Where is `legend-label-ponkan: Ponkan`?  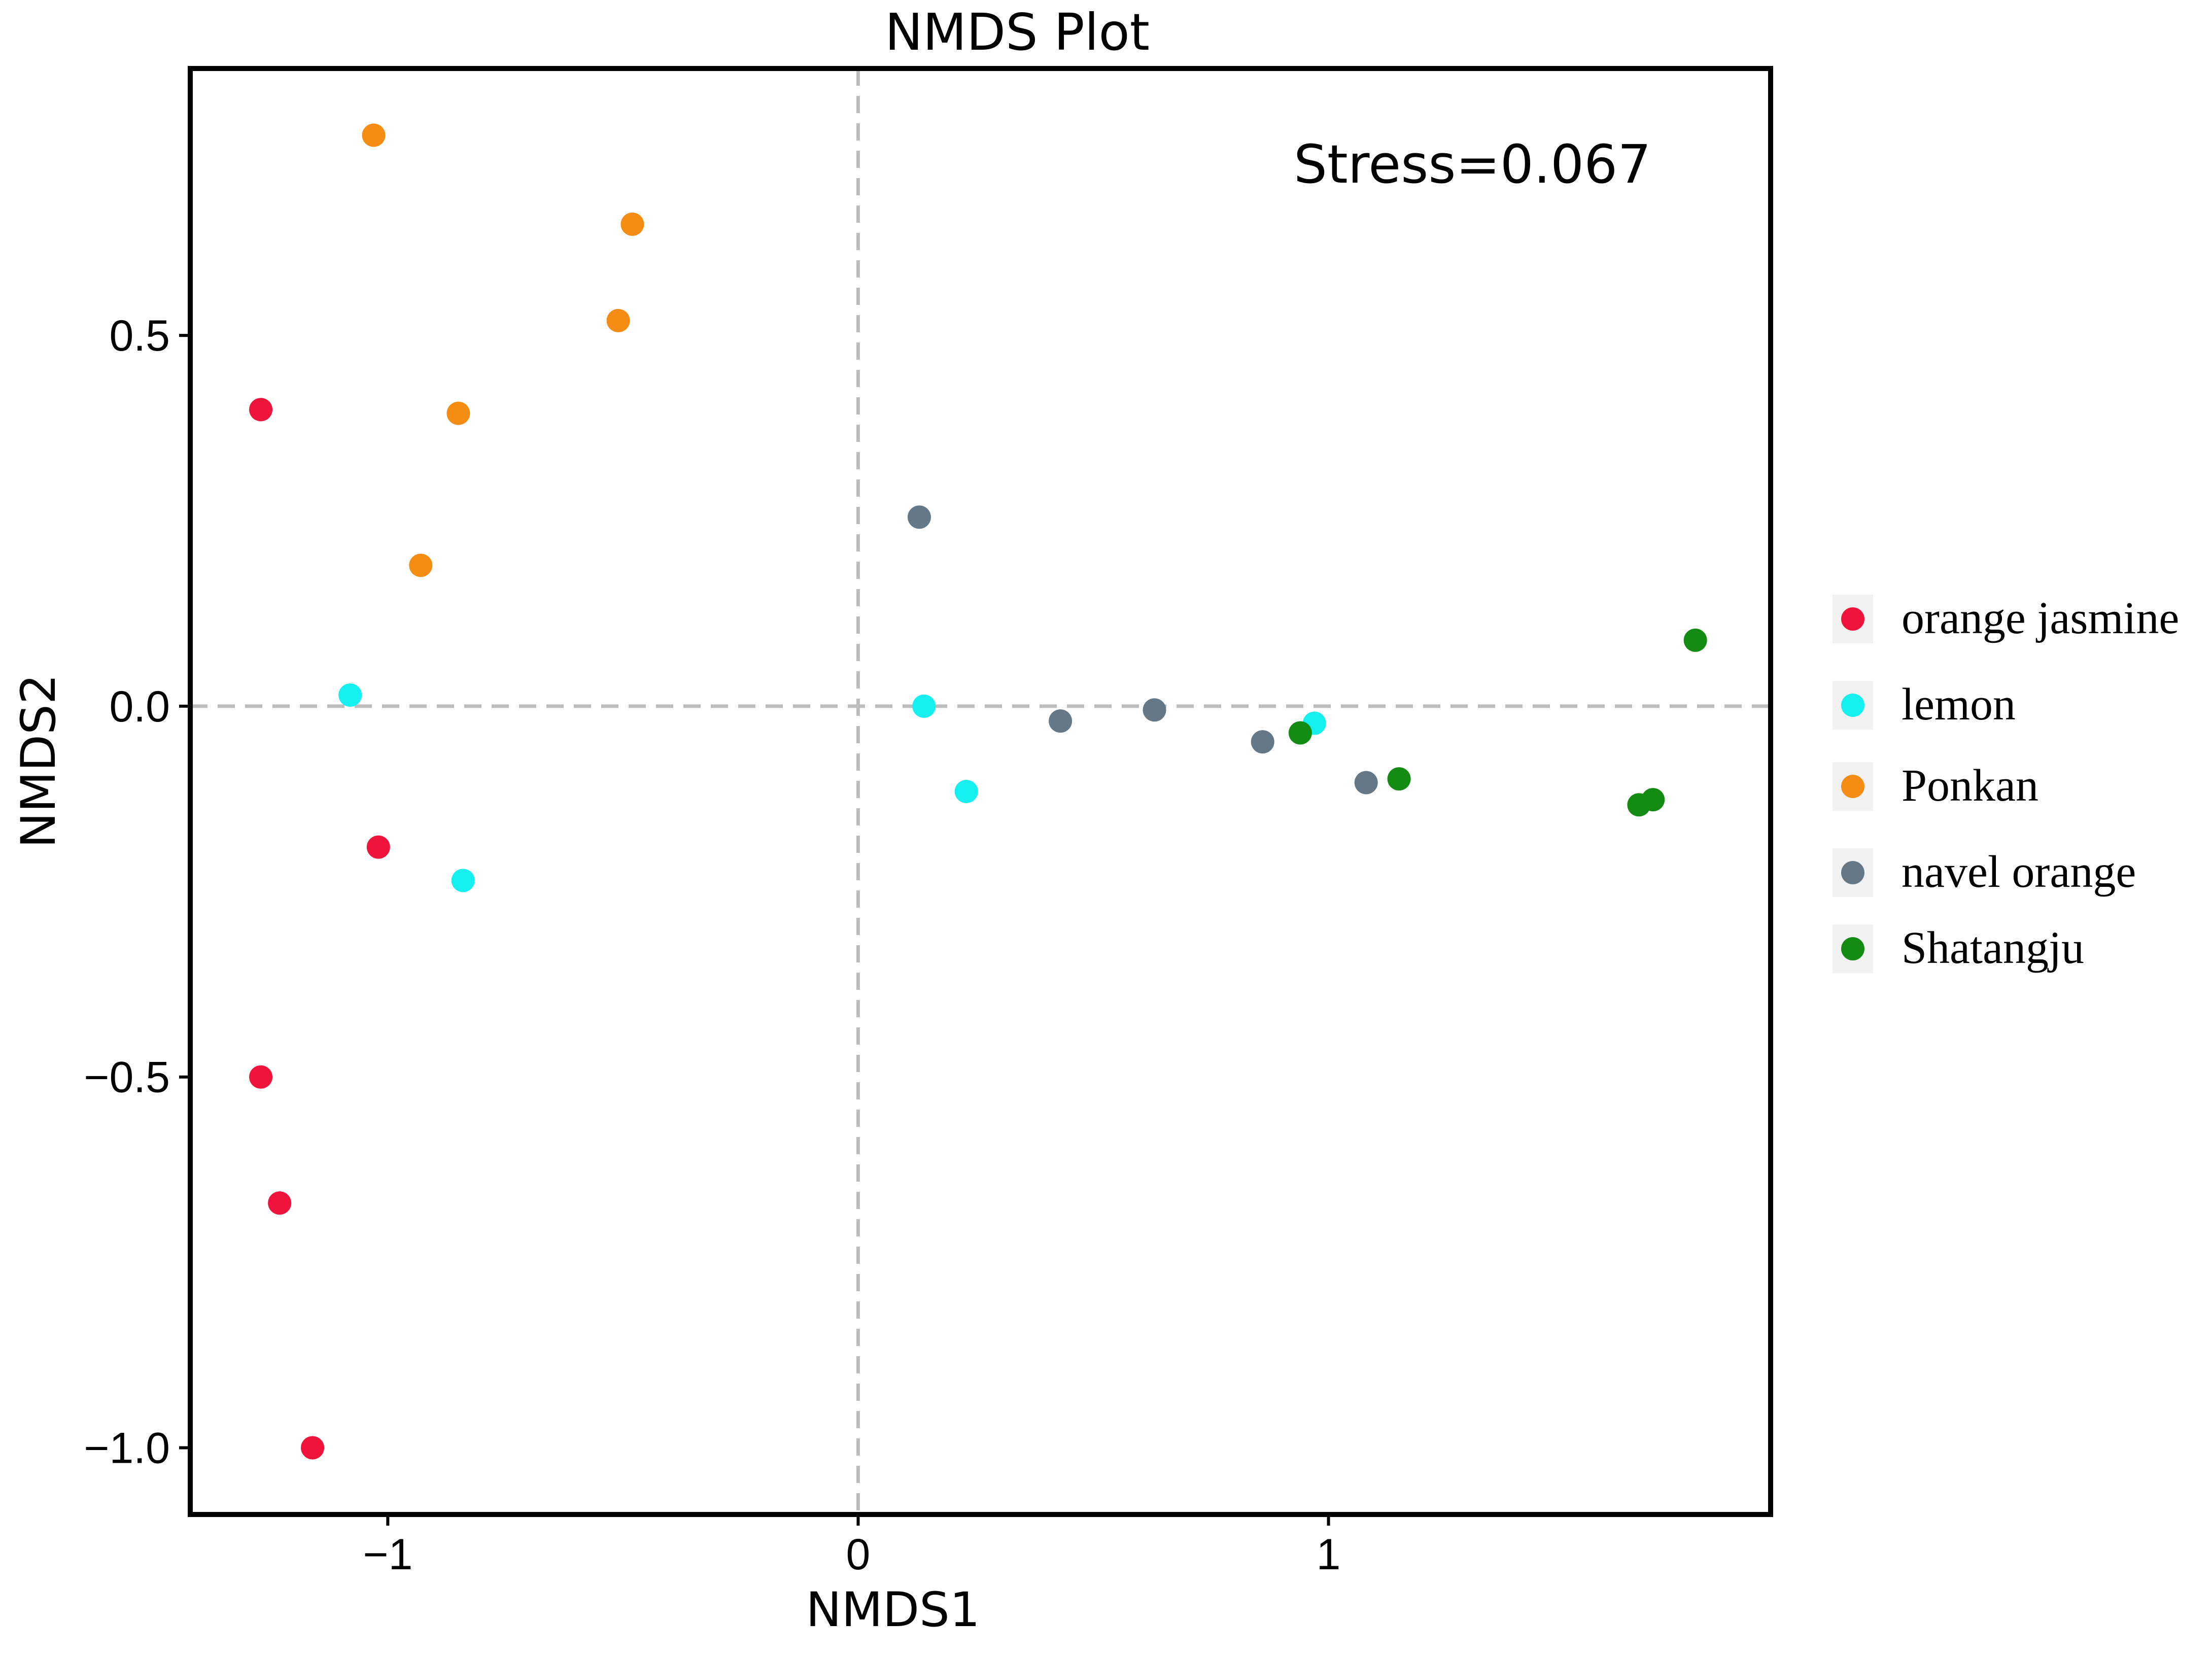
legend-label-ponkan: Ponkan is located at coordinates (1970, 786).